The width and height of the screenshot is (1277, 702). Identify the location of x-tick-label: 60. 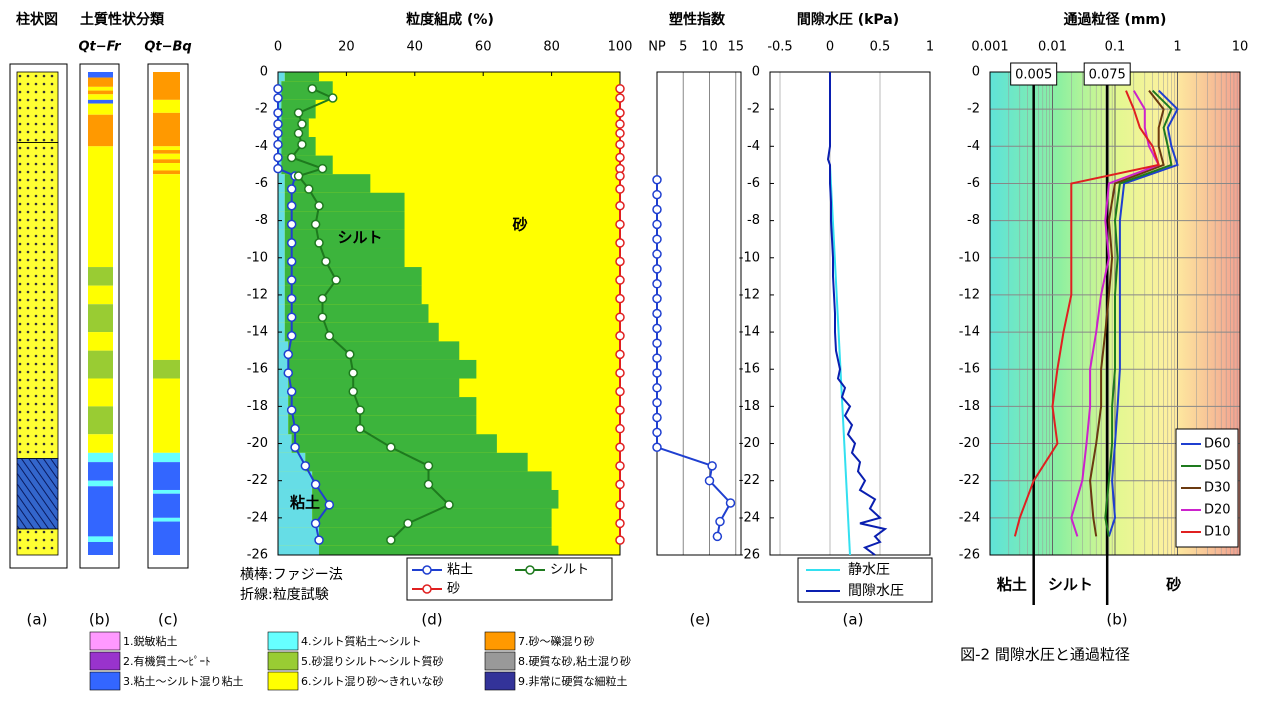
(483, 47).